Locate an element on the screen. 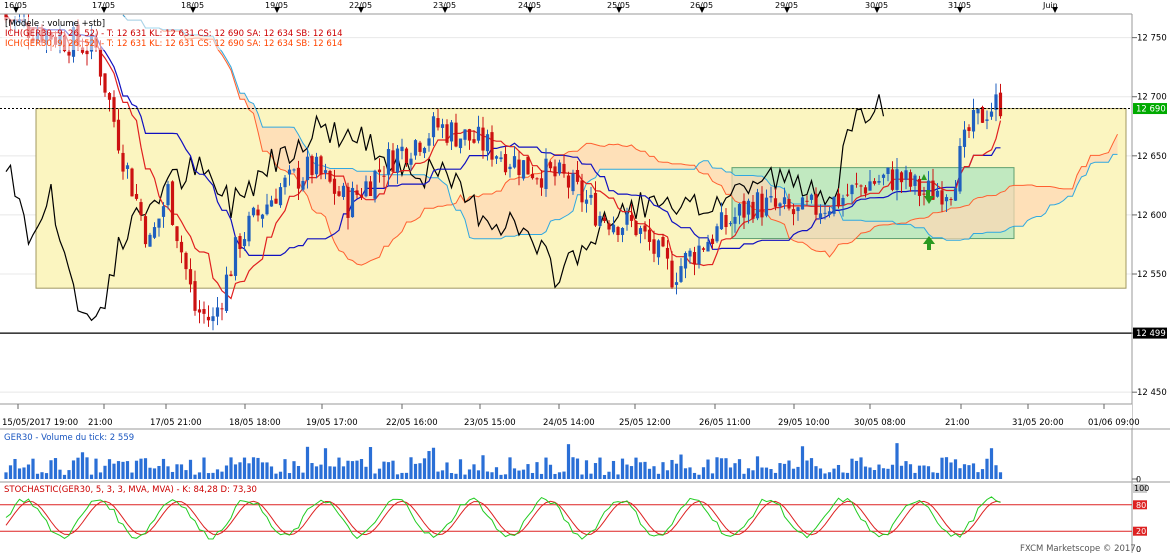 The width and height of the screenshot is (1170, 553). footer-copyright: FXCM Marketscope © 2017 is located at coordinates (1078, 548).